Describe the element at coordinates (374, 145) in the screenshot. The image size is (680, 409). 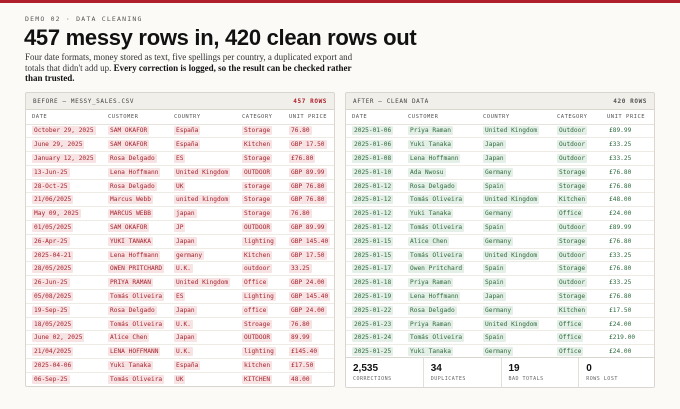
I see `table-cell: 2025-01-06` at that location.